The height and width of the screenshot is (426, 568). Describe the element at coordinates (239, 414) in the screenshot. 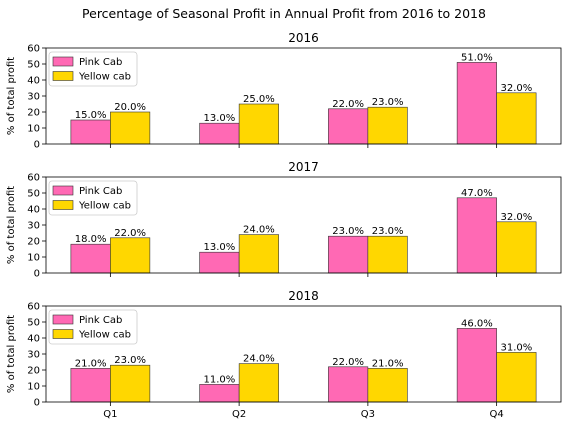

I see `x-tick-label: Q2` at that location.